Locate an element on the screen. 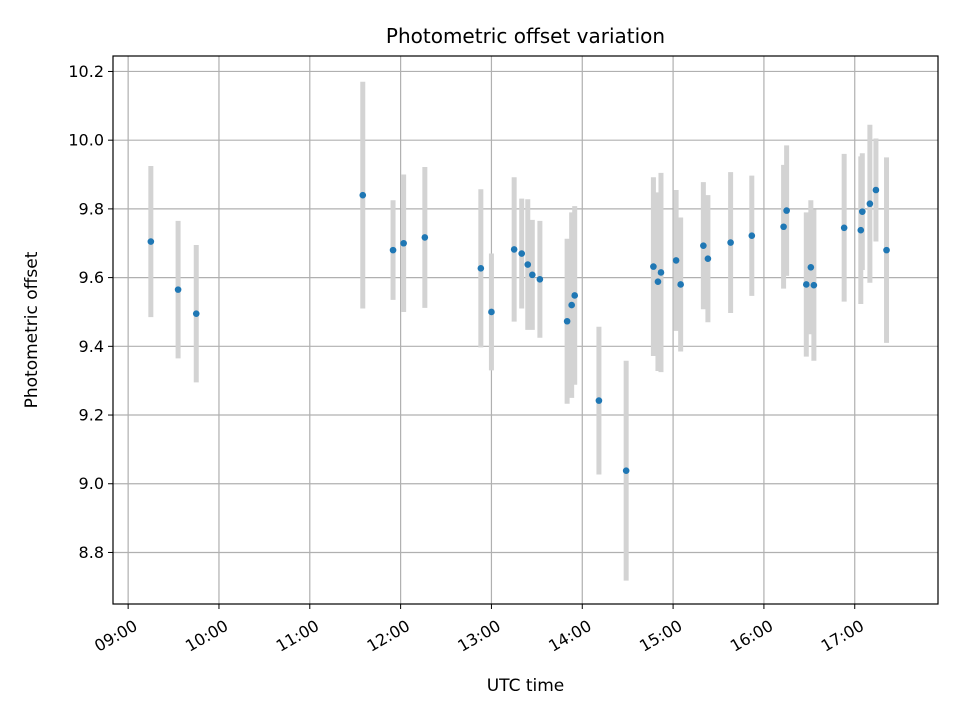 The width and height of the screenshot is (960, 720). x-axis-label: UTC time is located at coordinates (526, 686).